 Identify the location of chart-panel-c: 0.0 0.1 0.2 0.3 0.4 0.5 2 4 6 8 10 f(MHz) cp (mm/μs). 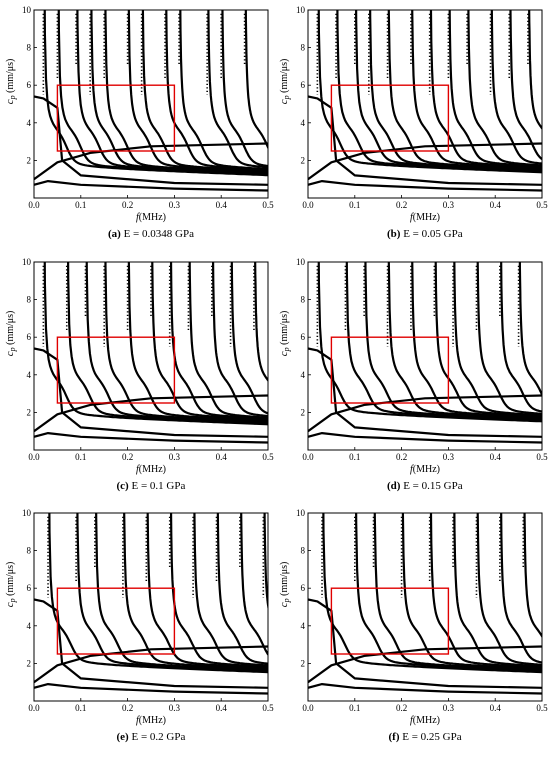
(139, 366).